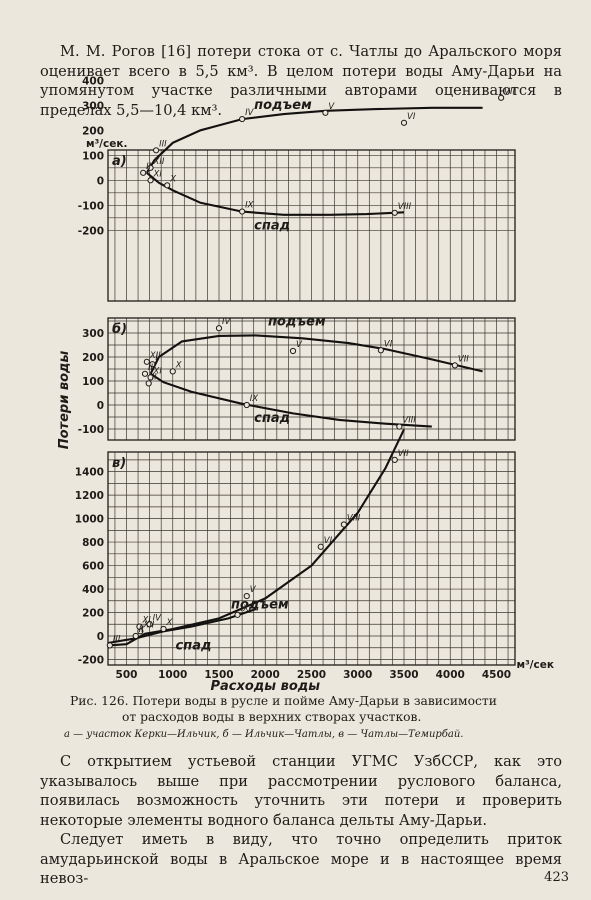 Image resolution: width=591 pixels, height=900 pixels. What do you see at coordinates (403, 675) in the screenshot?
I see `x-tick-label: 3500` at bounding box center [403, 675].